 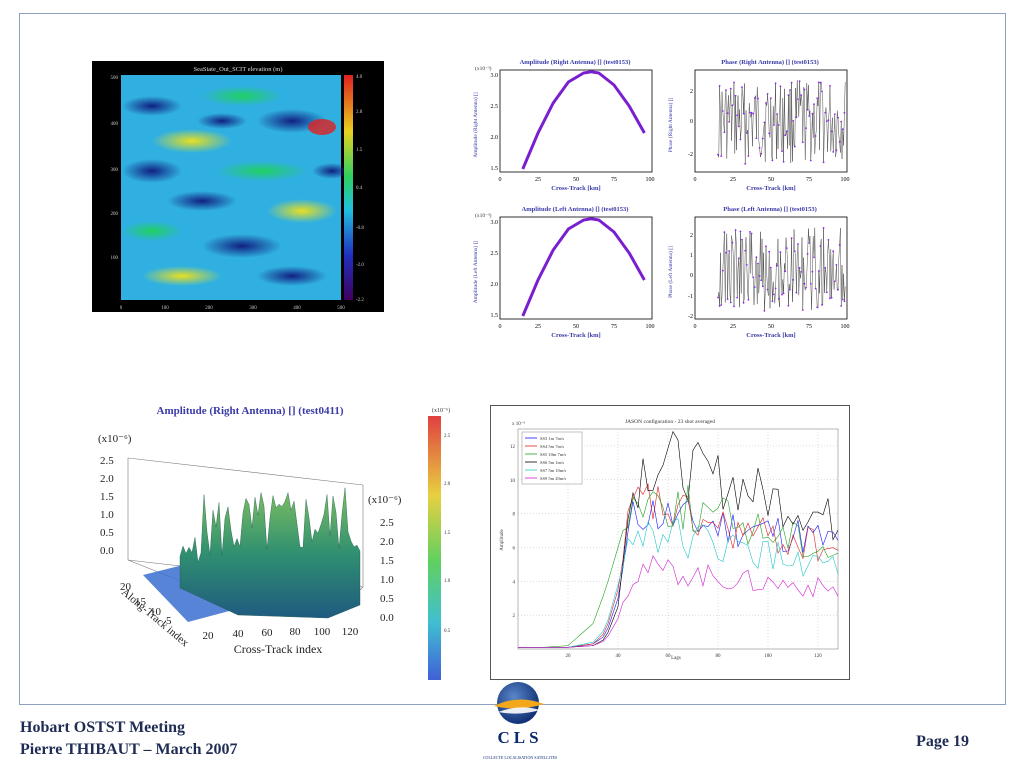 What do you see at coordinates (576, 121) in the screenshot?
I see `amp-right-axes` at bounding box center [576, 121].